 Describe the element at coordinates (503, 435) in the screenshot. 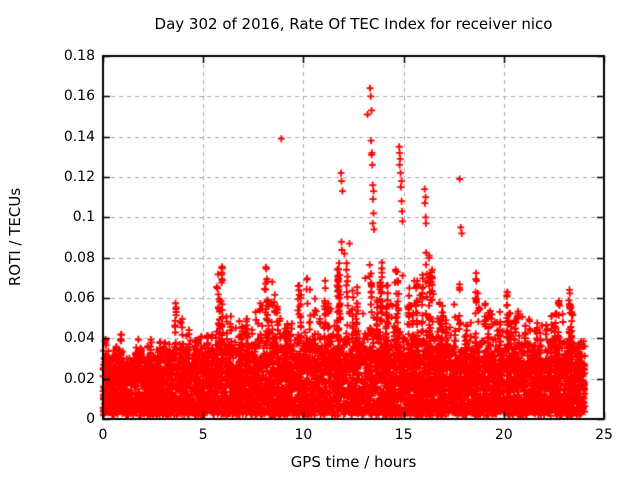

I see `x-tick-label: 20` at that location.